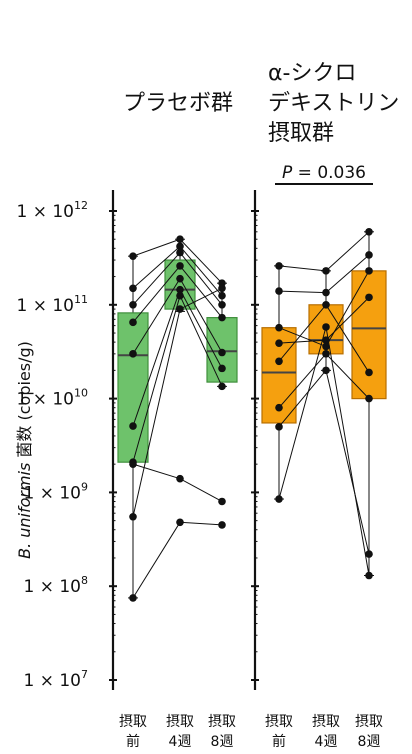 Image resolution: width=412 pixels, height=754 pixels. Describe the element at coordinates (84, 580) in the screenshot. I see `y-tick-exponent: 8` at that location.